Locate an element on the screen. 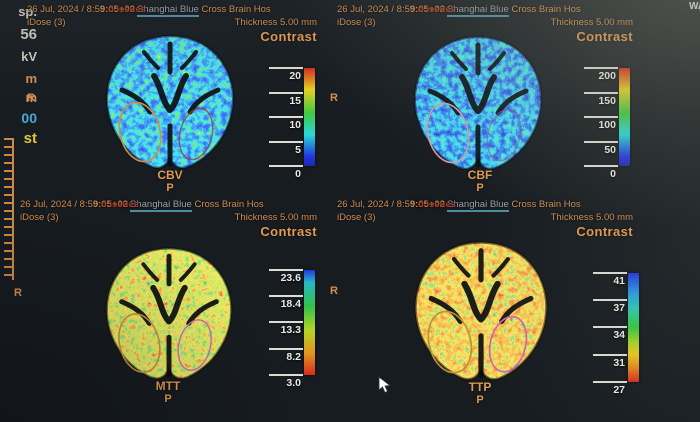 This screenshot has width=700, height=422. edge-ruler is located at coordinates (9, 209).